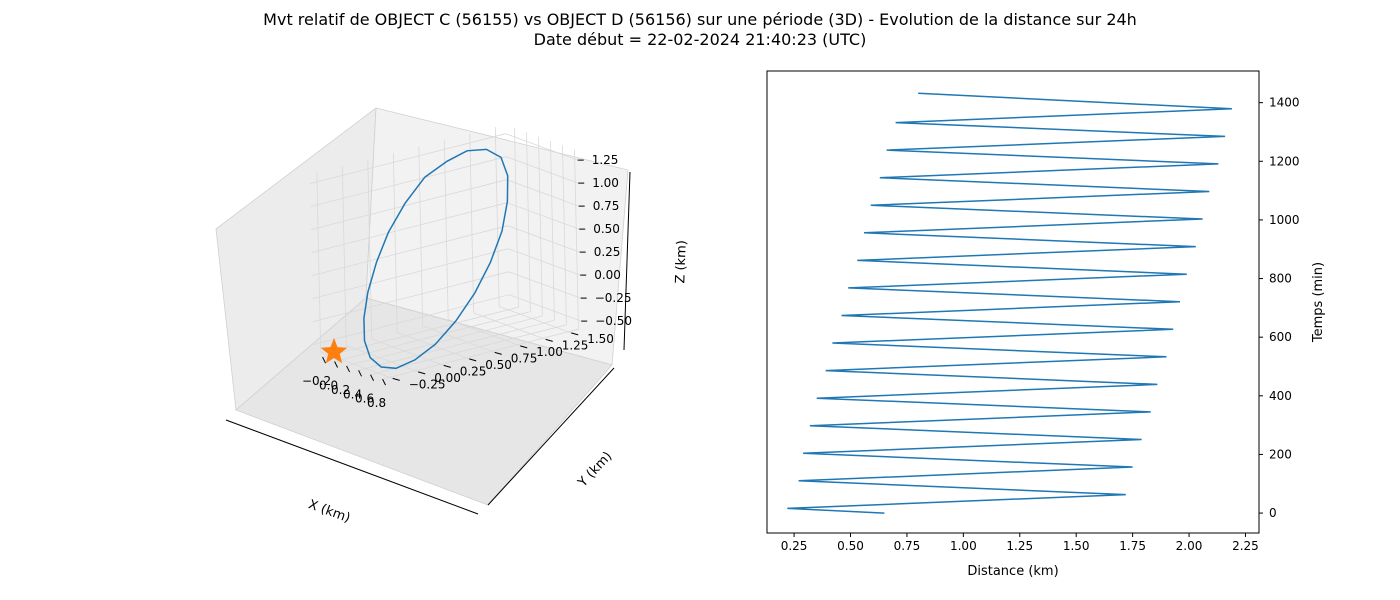 The width and height of the screenshot is (1400, 600). What do you see at coordinates (551, 436) in the screenshot?
I see `y-axis-line` at bounding box center [551, 436].